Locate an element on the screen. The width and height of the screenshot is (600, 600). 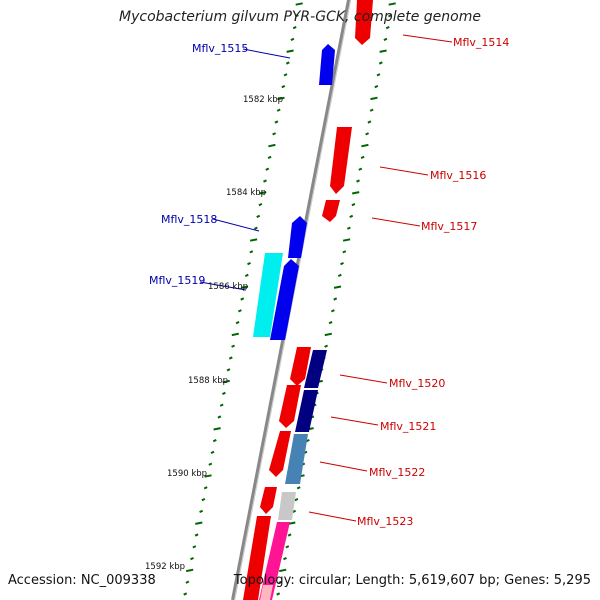
gene-block-mflv-1522-steel is located at coordinates (296, 459).